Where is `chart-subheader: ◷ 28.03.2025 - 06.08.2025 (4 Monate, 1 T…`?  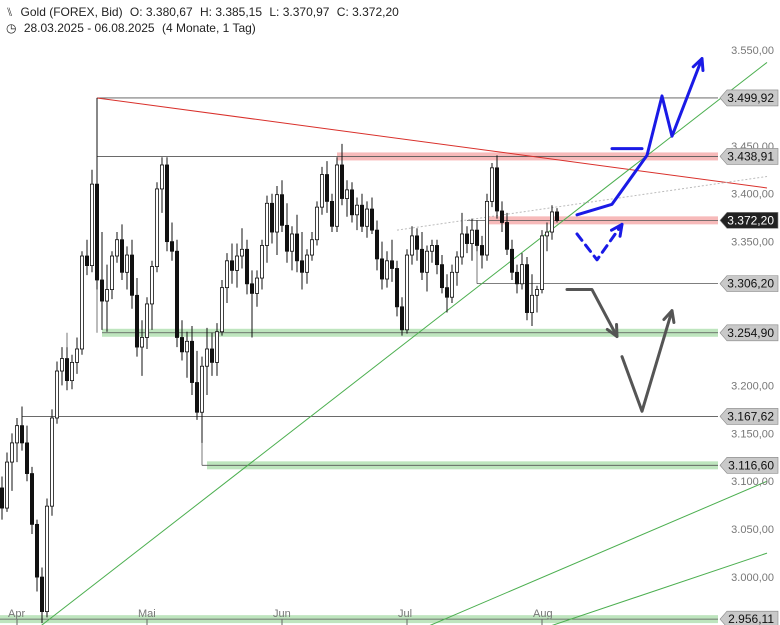
chart-subheader: ◷ 28.03.2025 - 06.08.2025 (4 Monate, 1 T… is located at coordinates (133, 28).